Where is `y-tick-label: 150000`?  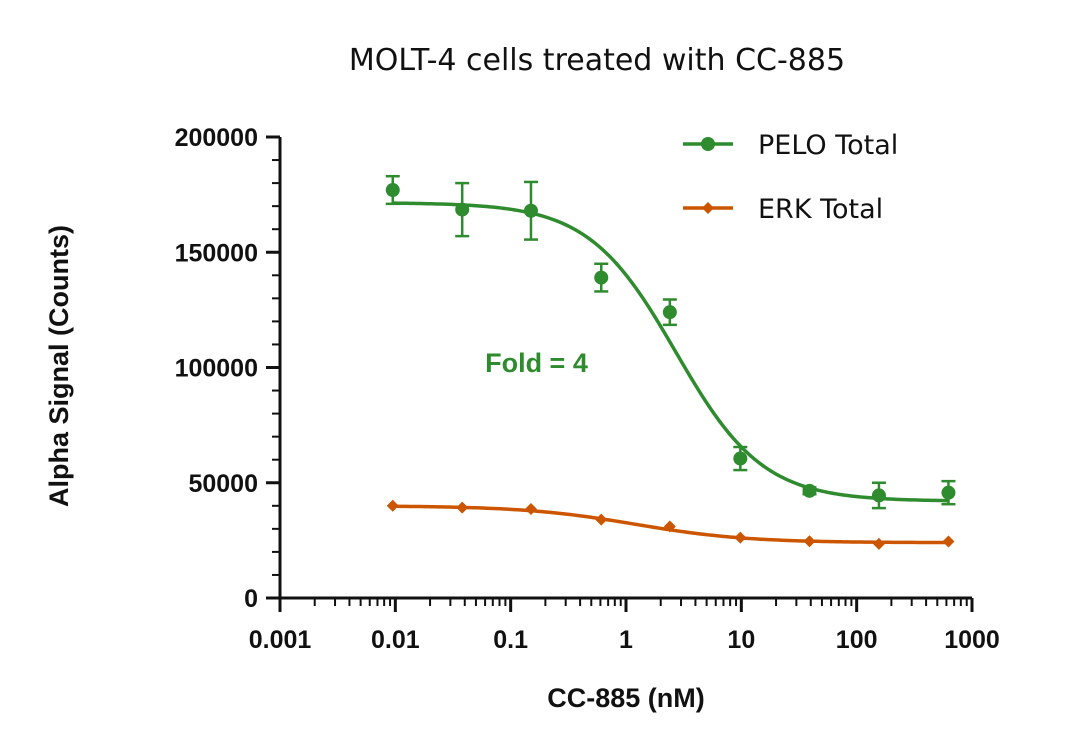 y-tick-label: 150000 is located at coordinates (216, 253).